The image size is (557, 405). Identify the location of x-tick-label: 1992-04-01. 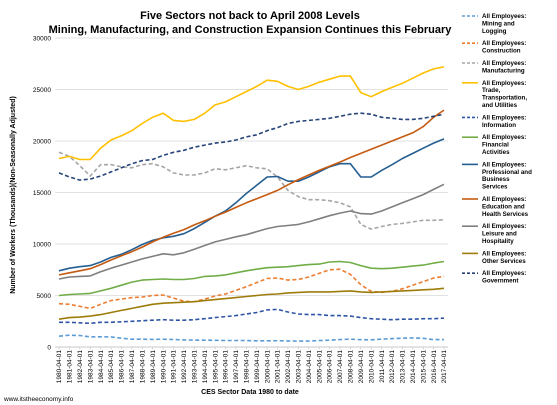
(184, 367).